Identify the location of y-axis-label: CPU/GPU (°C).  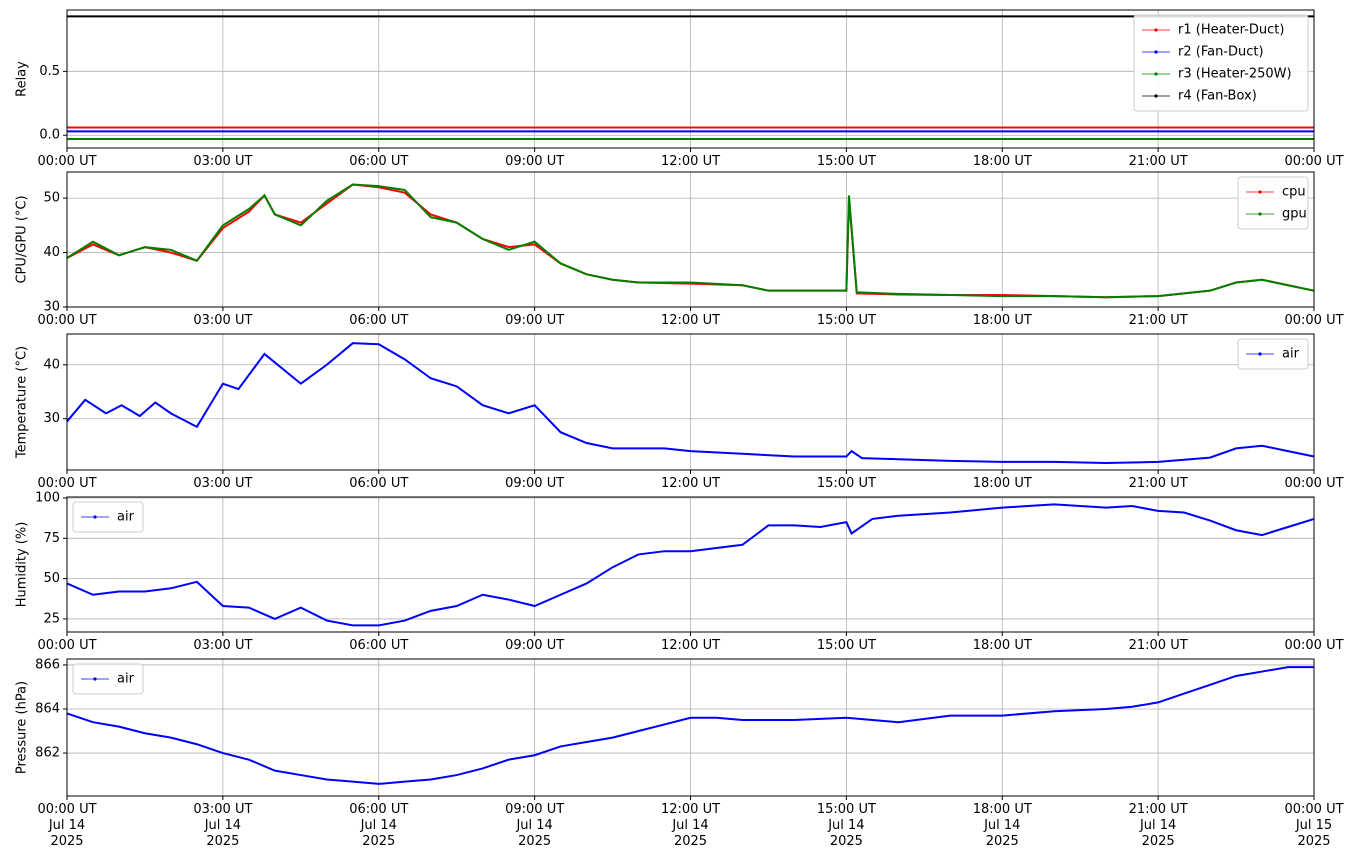
(22, 239).